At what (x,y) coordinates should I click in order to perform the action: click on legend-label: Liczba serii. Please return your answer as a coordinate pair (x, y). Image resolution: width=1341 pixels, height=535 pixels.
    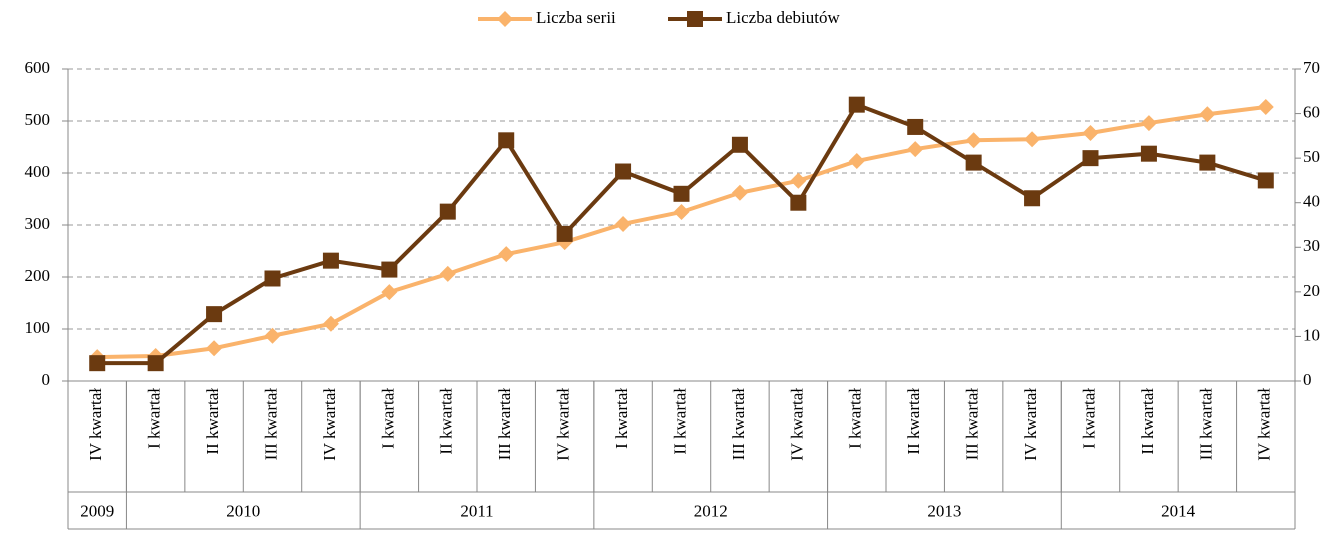
    Looking at the image, I should click on (576, 17).